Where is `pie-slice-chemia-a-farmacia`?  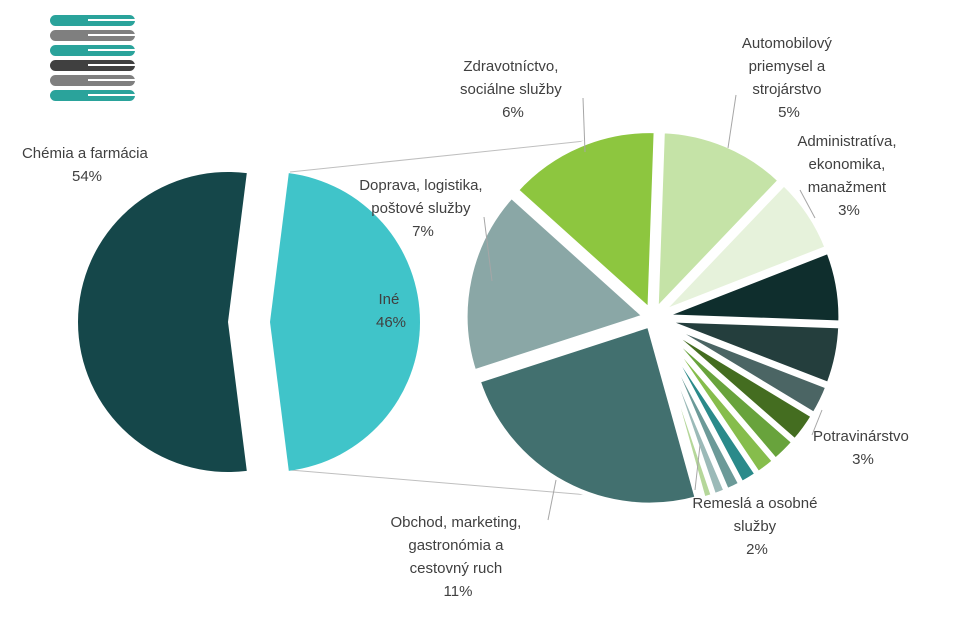 pie-slice-chemia-a-farmacia is located at coordinates (162, 322).